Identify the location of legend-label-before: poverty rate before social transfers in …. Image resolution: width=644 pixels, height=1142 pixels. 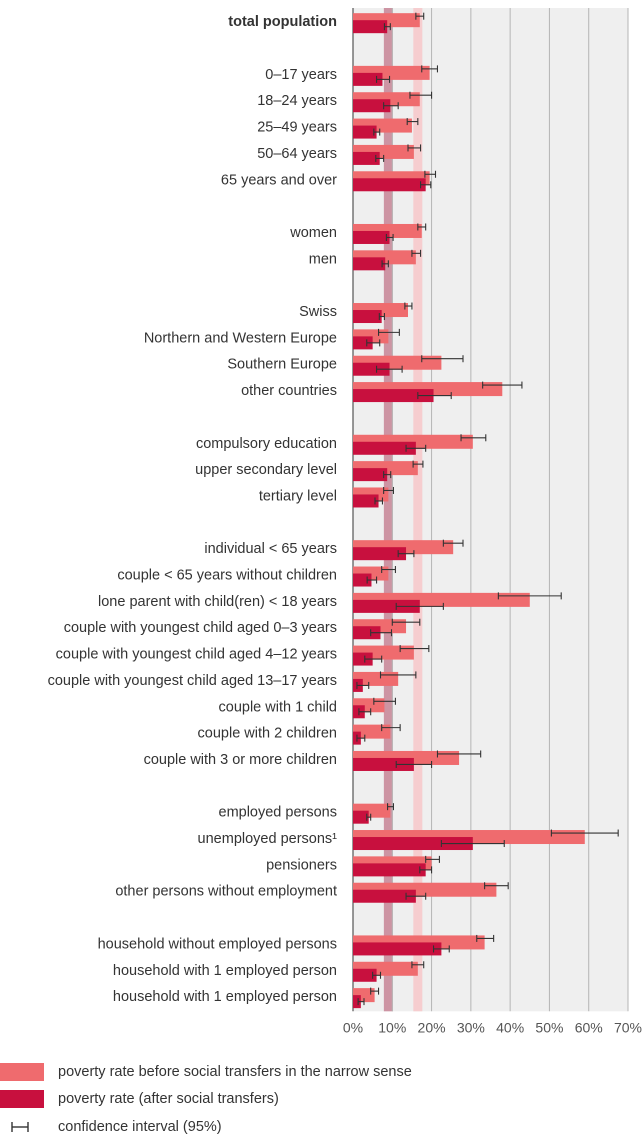
(235, 1072).